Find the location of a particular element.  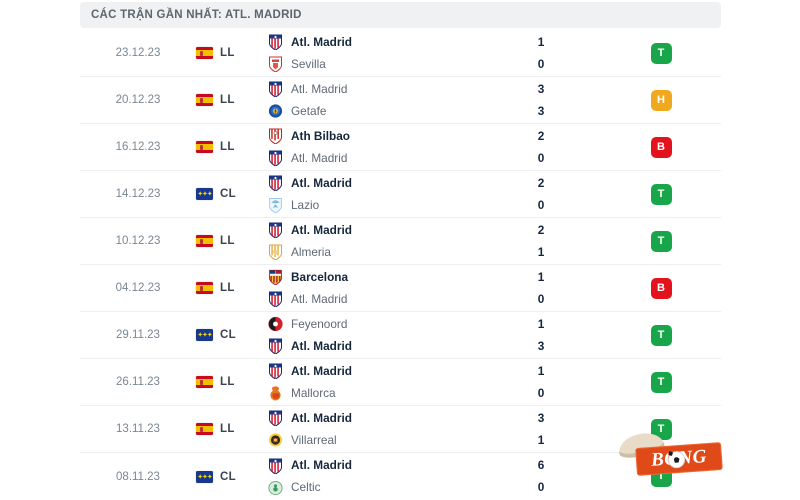

crest-icon-almeria is located at coordinates (275, 252).